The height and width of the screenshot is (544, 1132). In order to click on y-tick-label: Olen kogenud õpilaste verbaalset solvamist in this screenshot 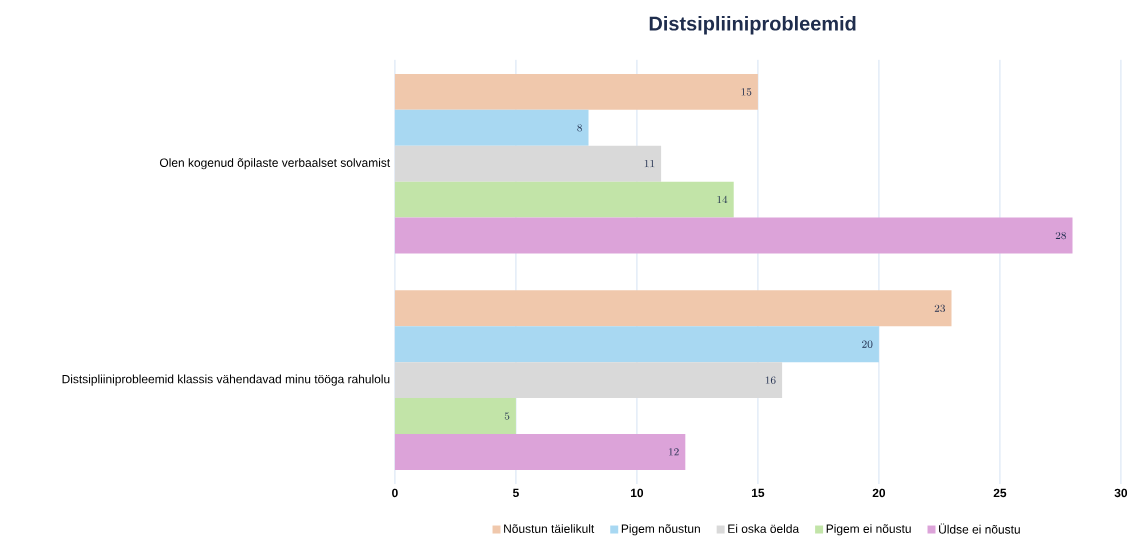, I will do `click(275, 164)`.